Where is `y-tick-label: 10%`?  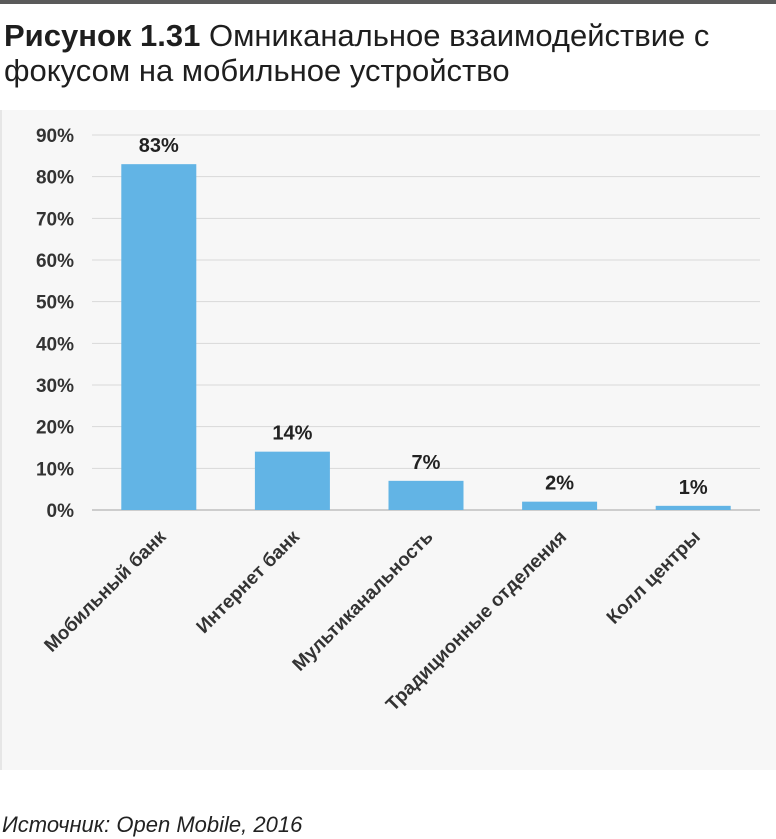
y-tick-label: 10% is located at coordinates (55, 469).